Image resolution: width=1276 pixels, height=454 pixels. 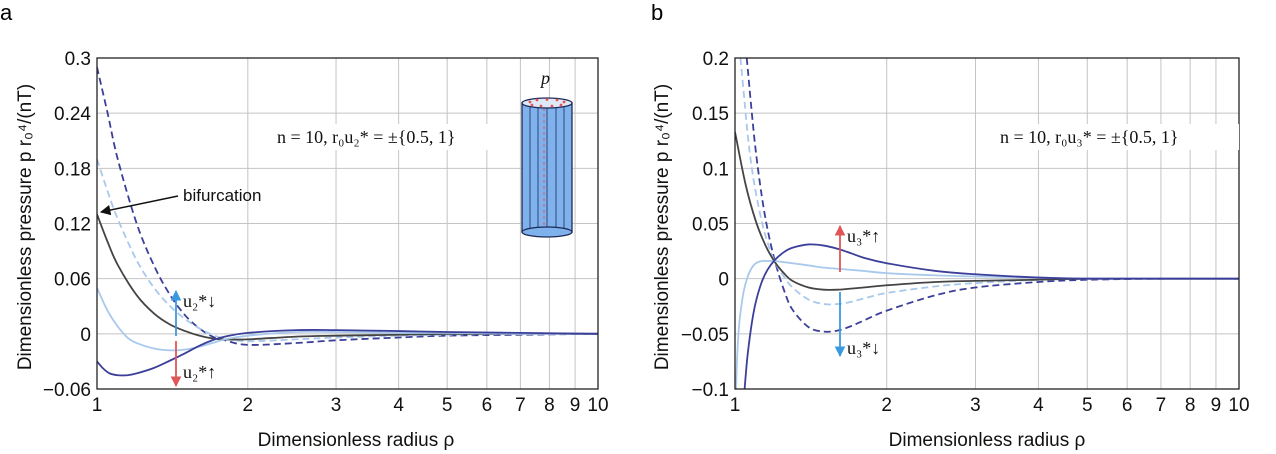 What do you see at coordinates (597, 405) in the screenshot?
I see `panel-a-x-tick-label: 10` at bounding box center [597, 405].